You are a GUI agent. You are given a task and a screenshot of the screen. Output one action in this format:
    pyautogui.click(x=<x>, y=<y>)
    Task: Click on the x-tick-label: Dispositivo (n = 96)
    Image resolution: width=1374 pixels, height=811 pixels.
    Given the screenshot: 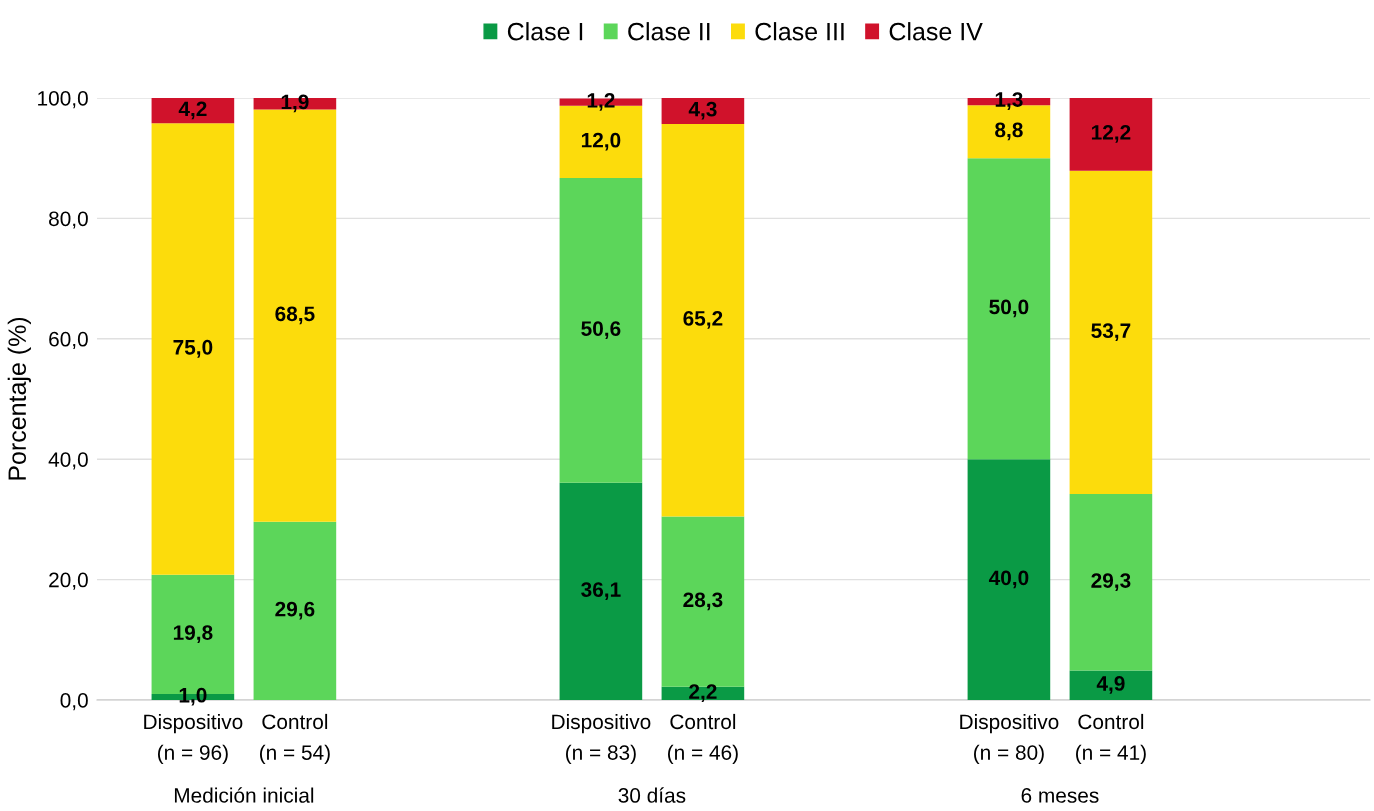 What is the action you would take?
    pyautogui.click(x=193, y=739)
    